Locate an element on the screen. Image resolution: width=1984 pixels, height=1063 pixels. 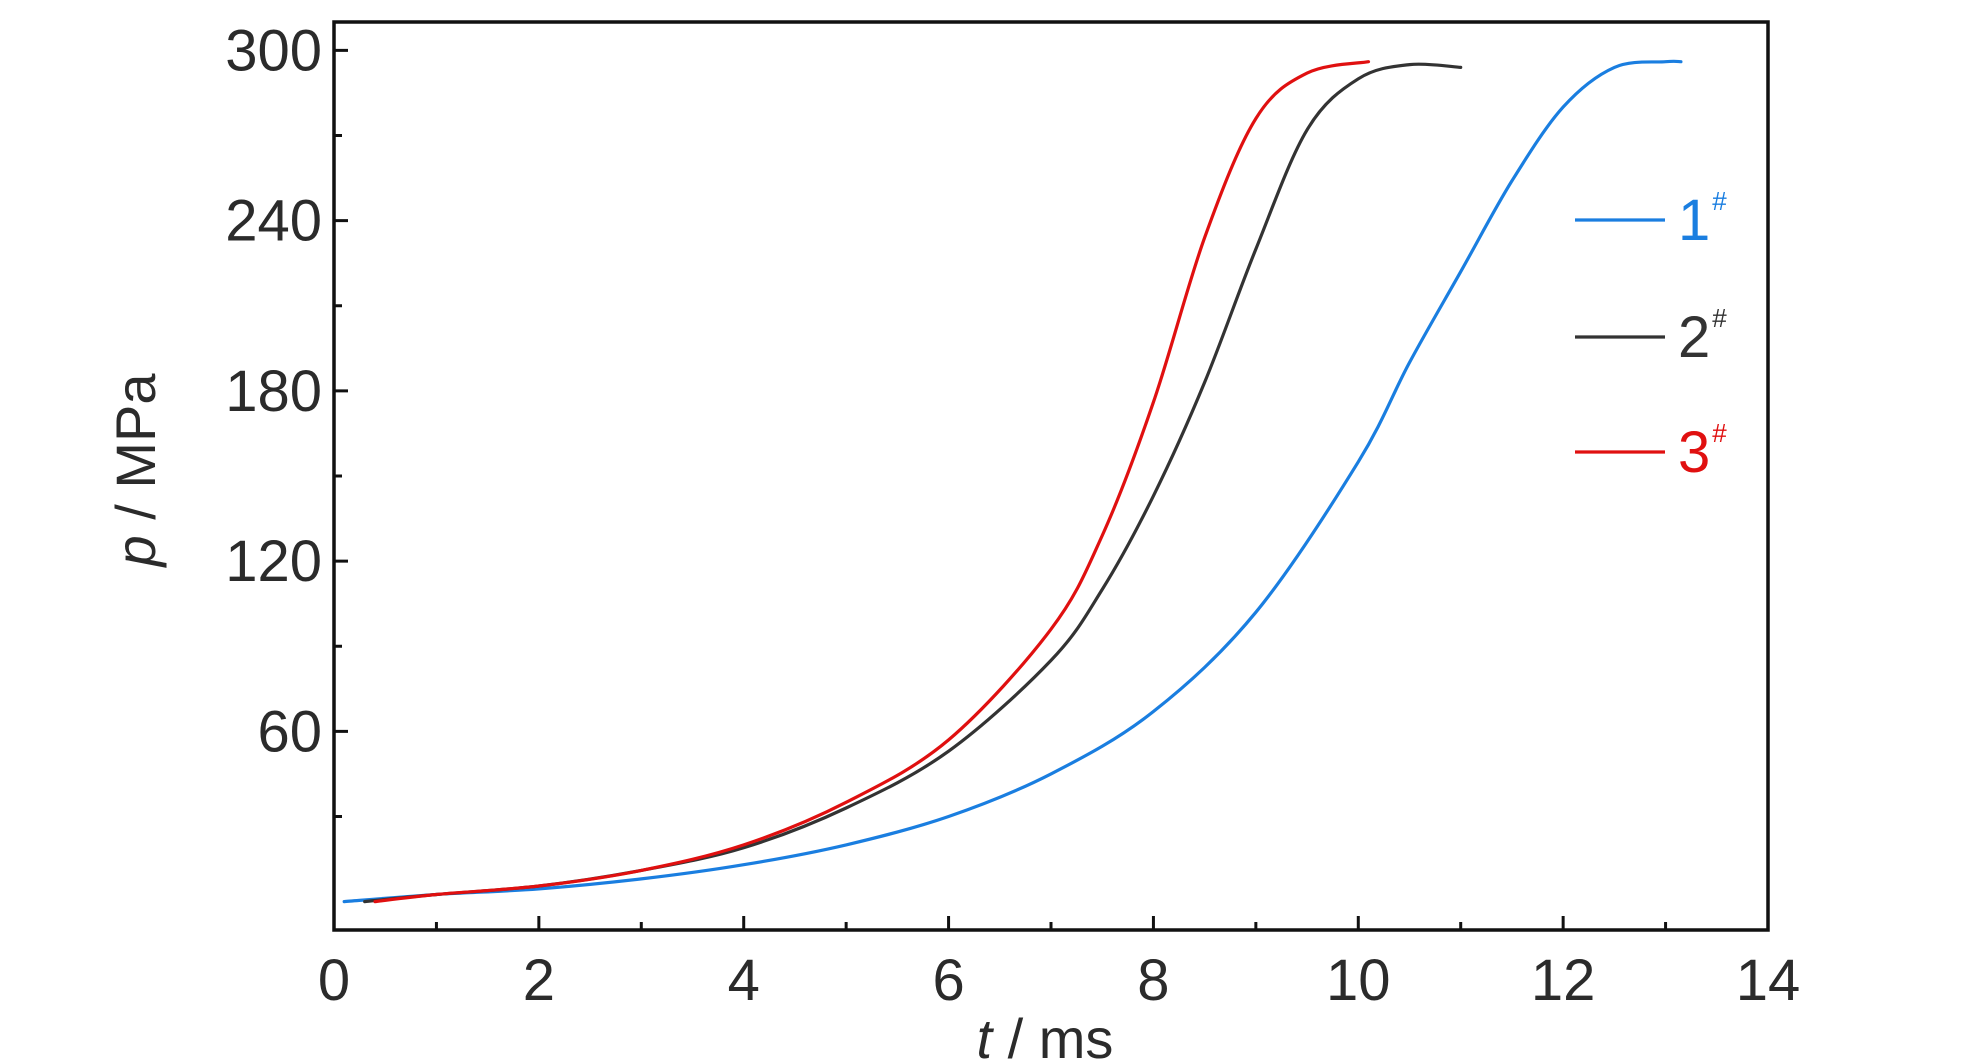
y-axis-title: p / MPa is located at coordinates (135, 471).